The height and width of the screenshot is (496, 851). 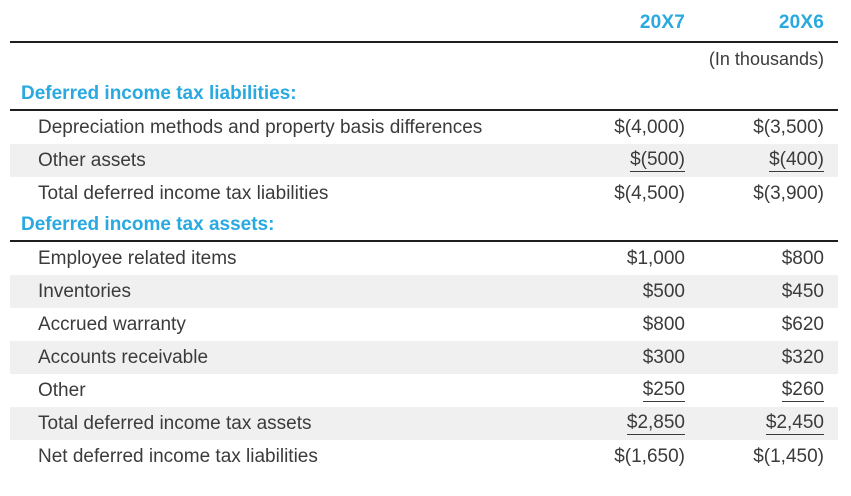 What do you see at coordinates (655, 258) in the screenshot?
I see `value-20x7: $1,000` at bounding box center [655, 258].